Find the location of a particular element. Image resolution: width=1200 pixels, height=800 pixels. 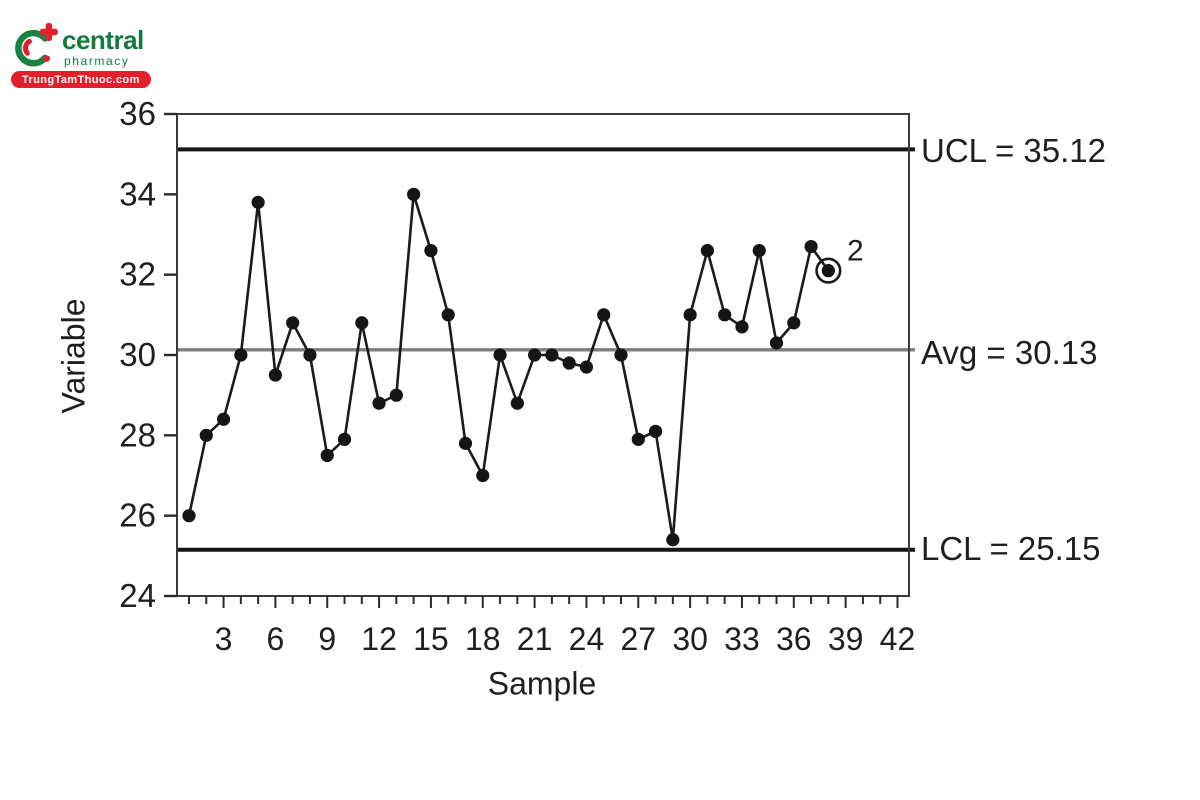

brand-name: central is located at coordinates (103, 40).